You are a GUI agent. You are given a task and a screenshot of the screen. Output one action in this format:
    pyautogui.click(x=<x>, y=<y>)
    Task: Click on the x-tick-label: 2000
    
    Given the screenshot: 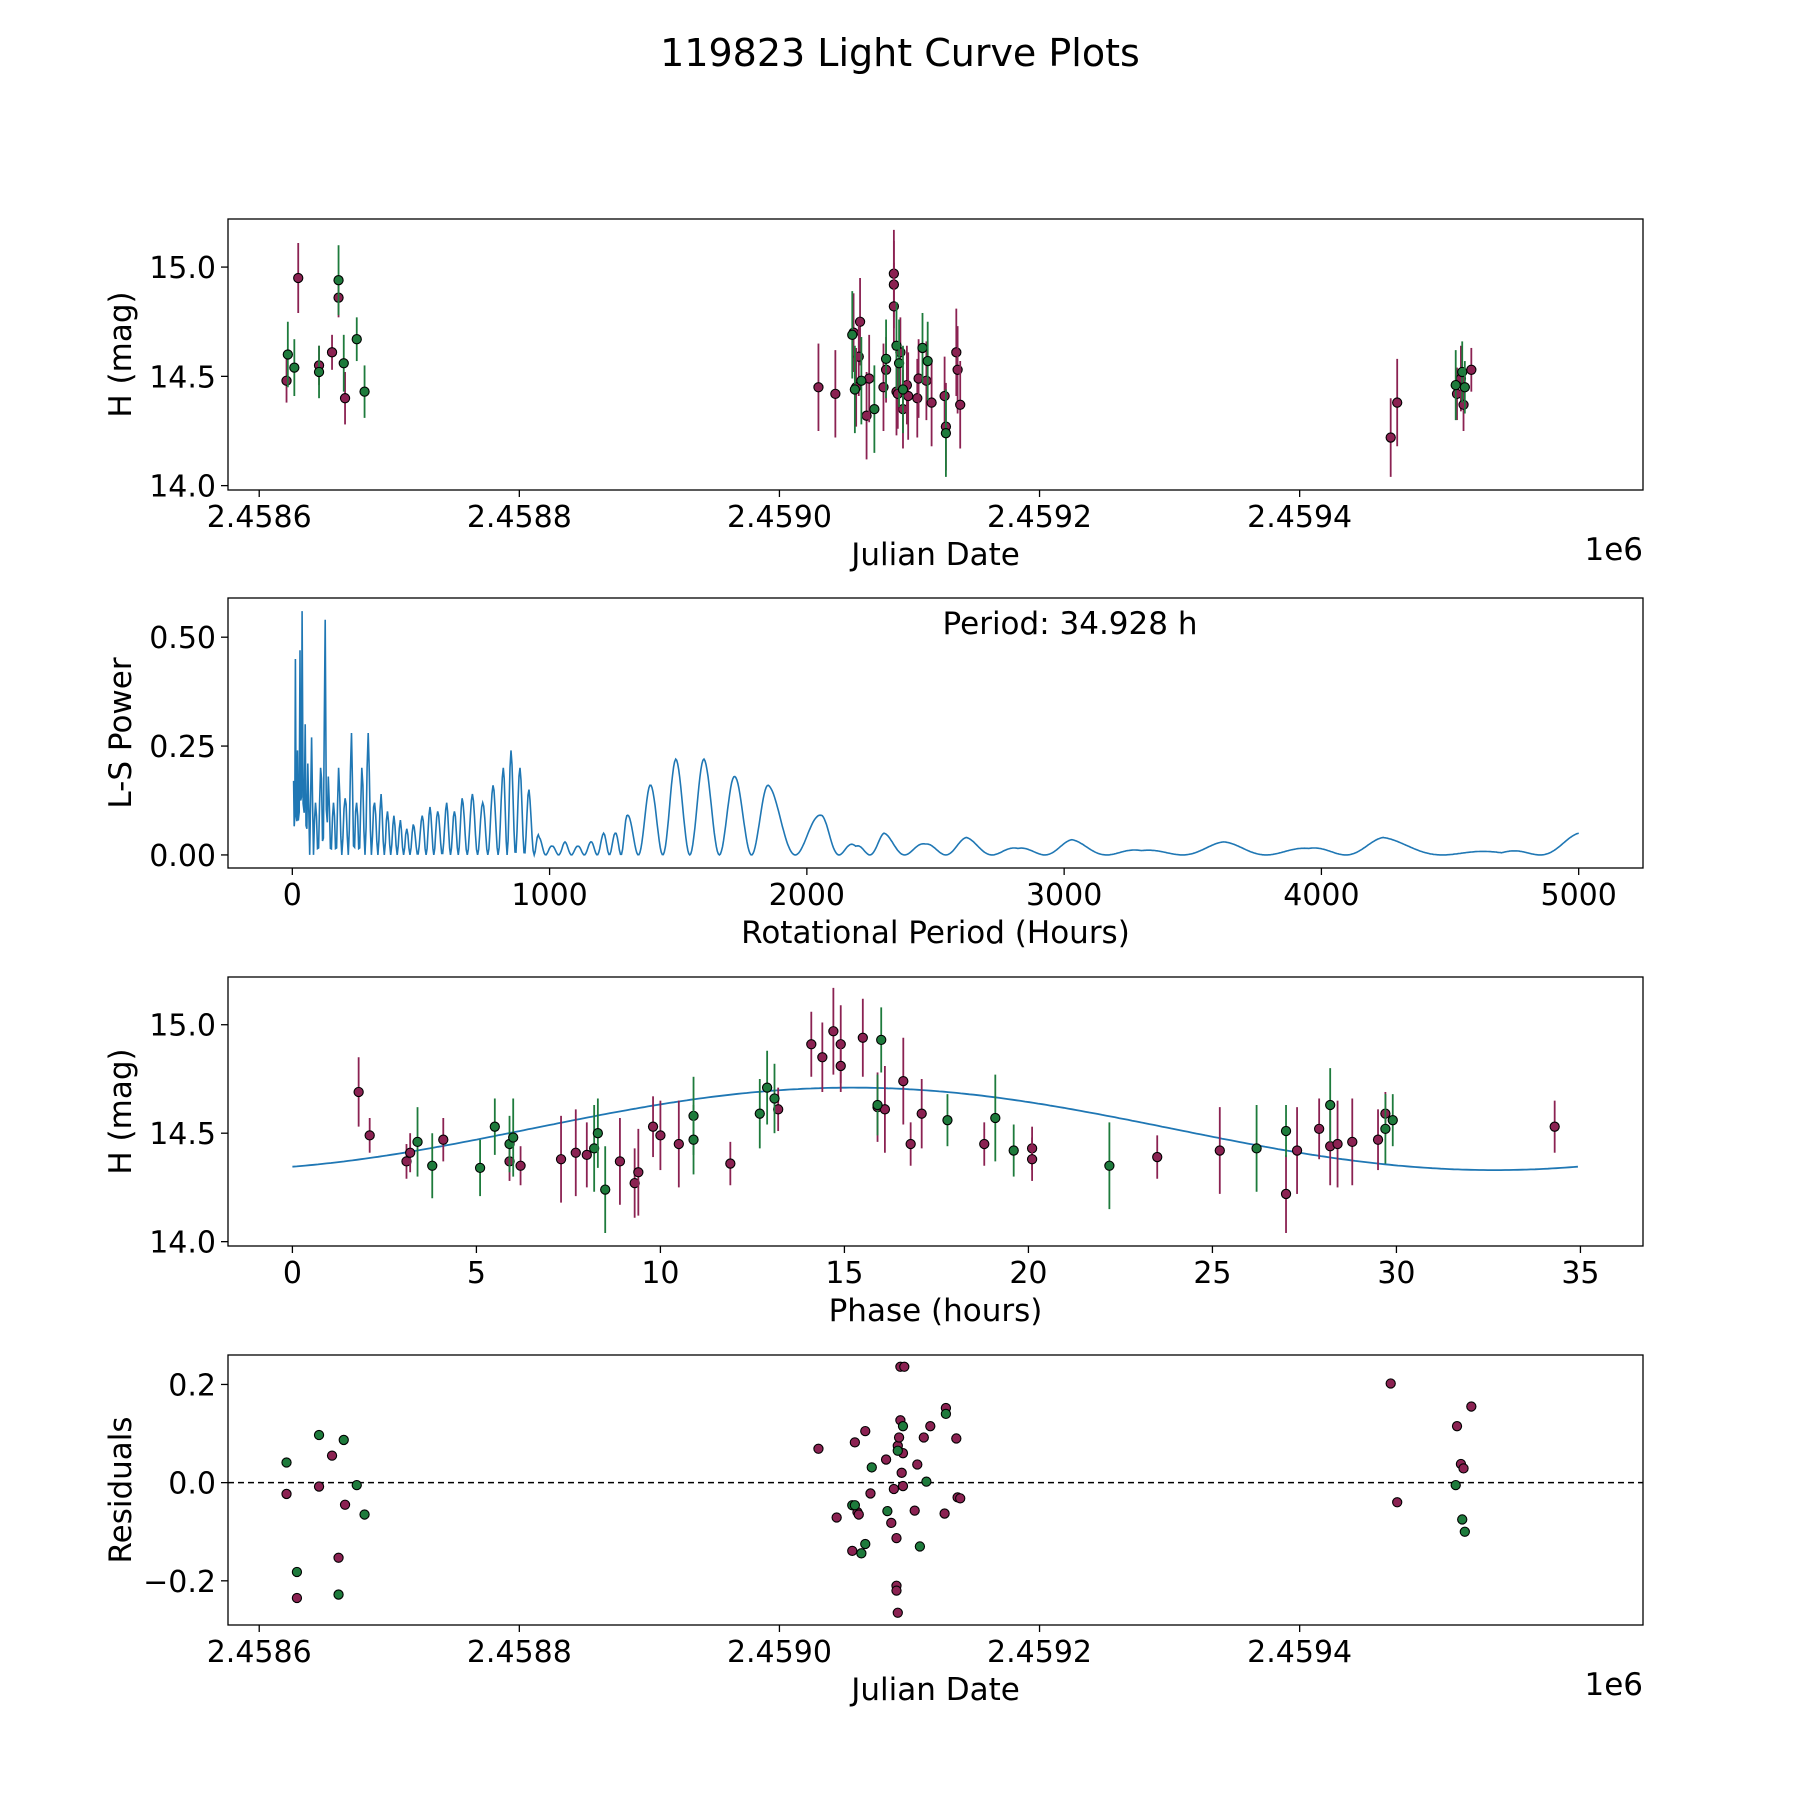 What is the action you would take?
    pyautogui.click(x=807, y=895)
    